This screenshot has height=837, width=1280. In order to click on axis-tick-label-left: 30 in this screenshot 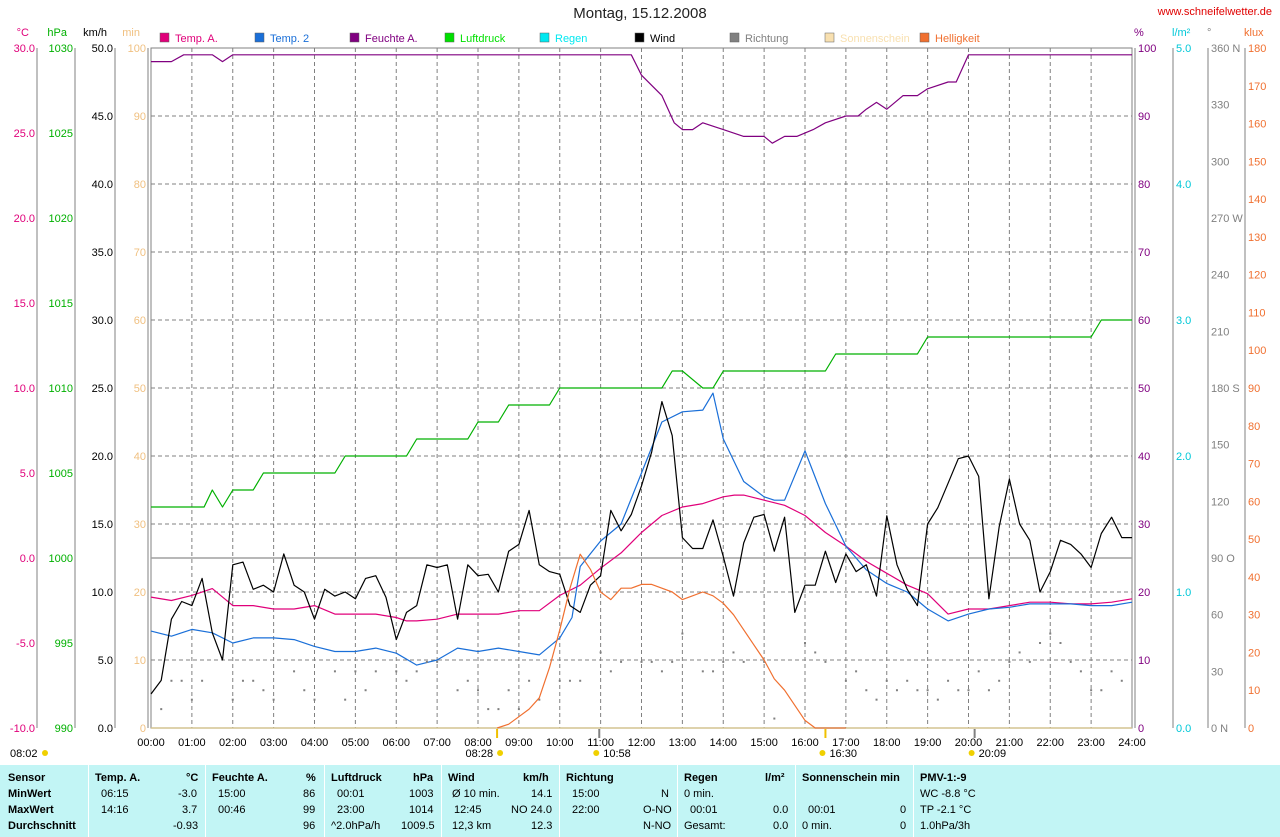, I will do `click(140, 525)`.